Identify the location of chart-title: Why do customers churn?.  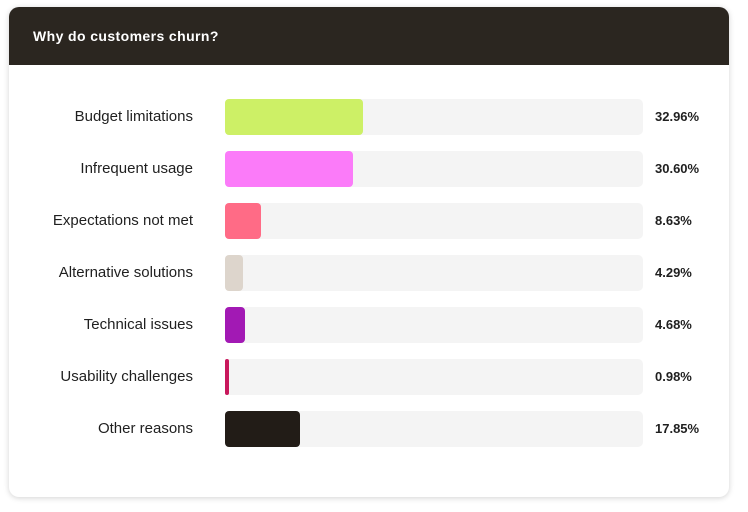
(126, 36).